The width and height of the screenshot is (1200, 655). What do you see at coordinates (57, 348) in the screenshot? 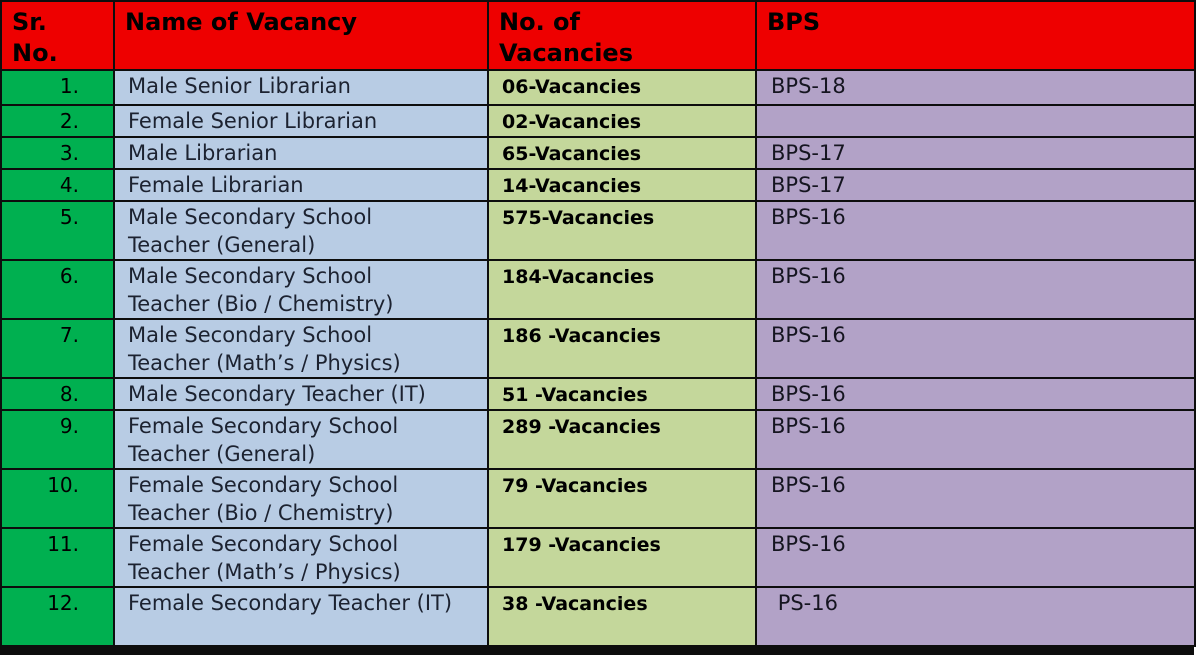
I see `cell-sr-no: 7.` at bounding box center [57, 348].